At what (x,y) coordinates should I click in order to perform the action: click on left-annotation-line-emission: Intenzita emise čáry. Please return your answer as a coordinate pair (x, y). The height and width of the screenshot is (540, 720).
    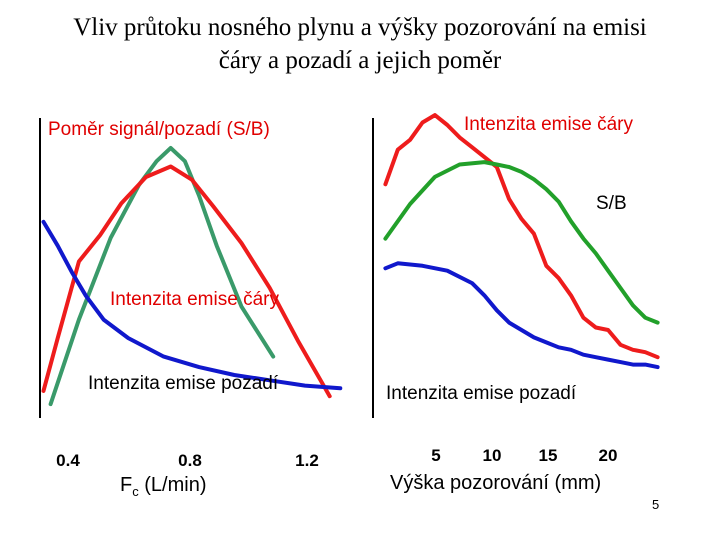
    Looking at the image, I should click on (194, 299).